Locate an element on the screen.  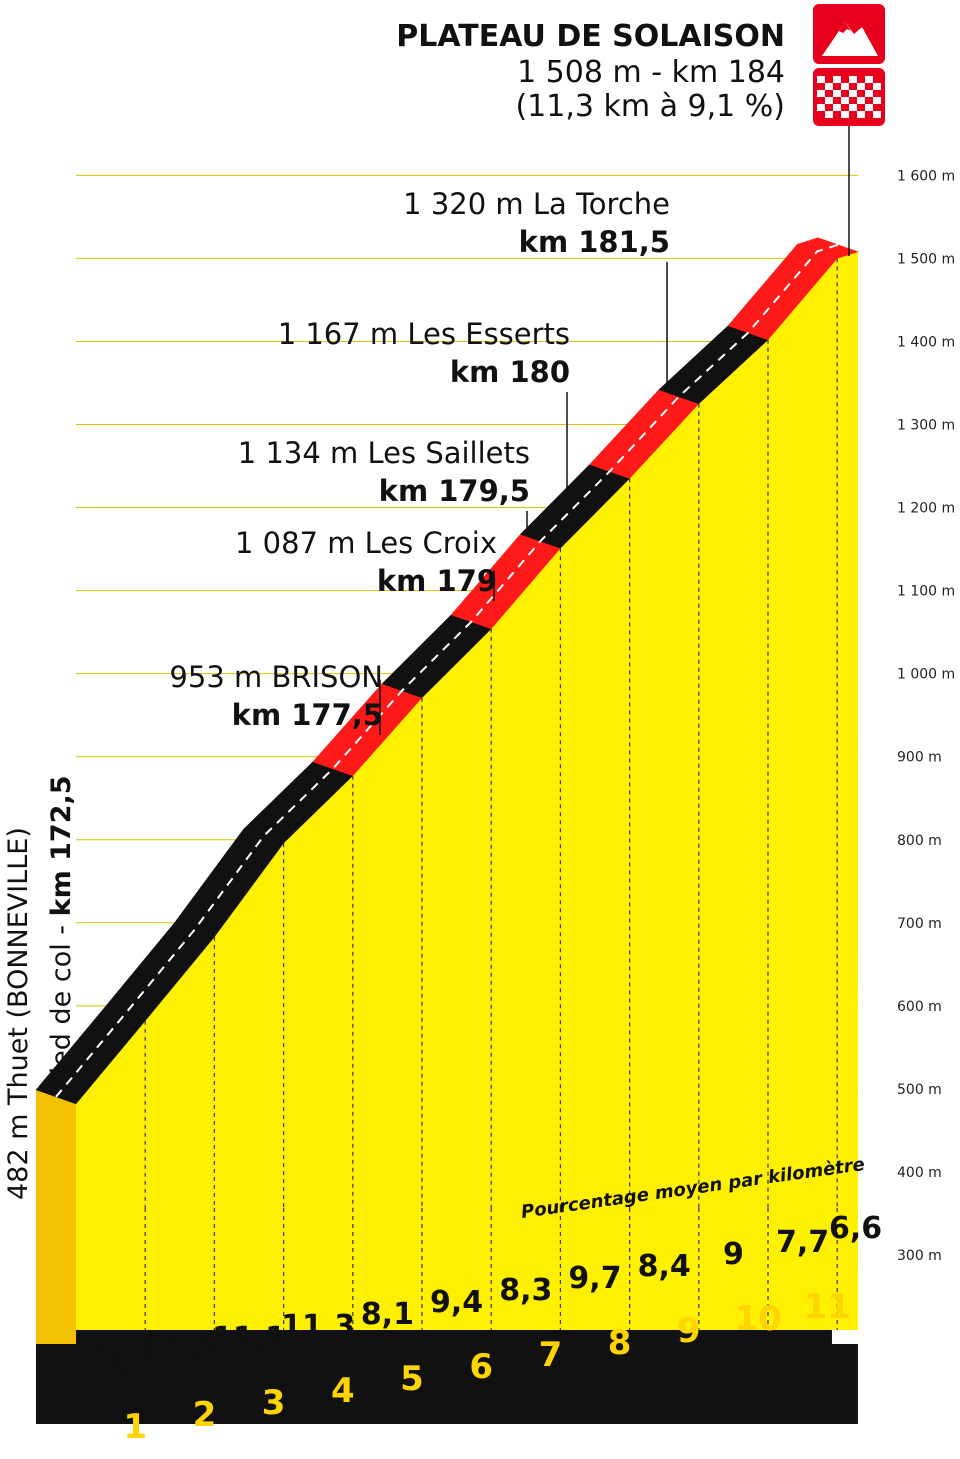
waypoint-3: 1 134 m Les Saillets km 179,5 is located at coordinates (384, 483).